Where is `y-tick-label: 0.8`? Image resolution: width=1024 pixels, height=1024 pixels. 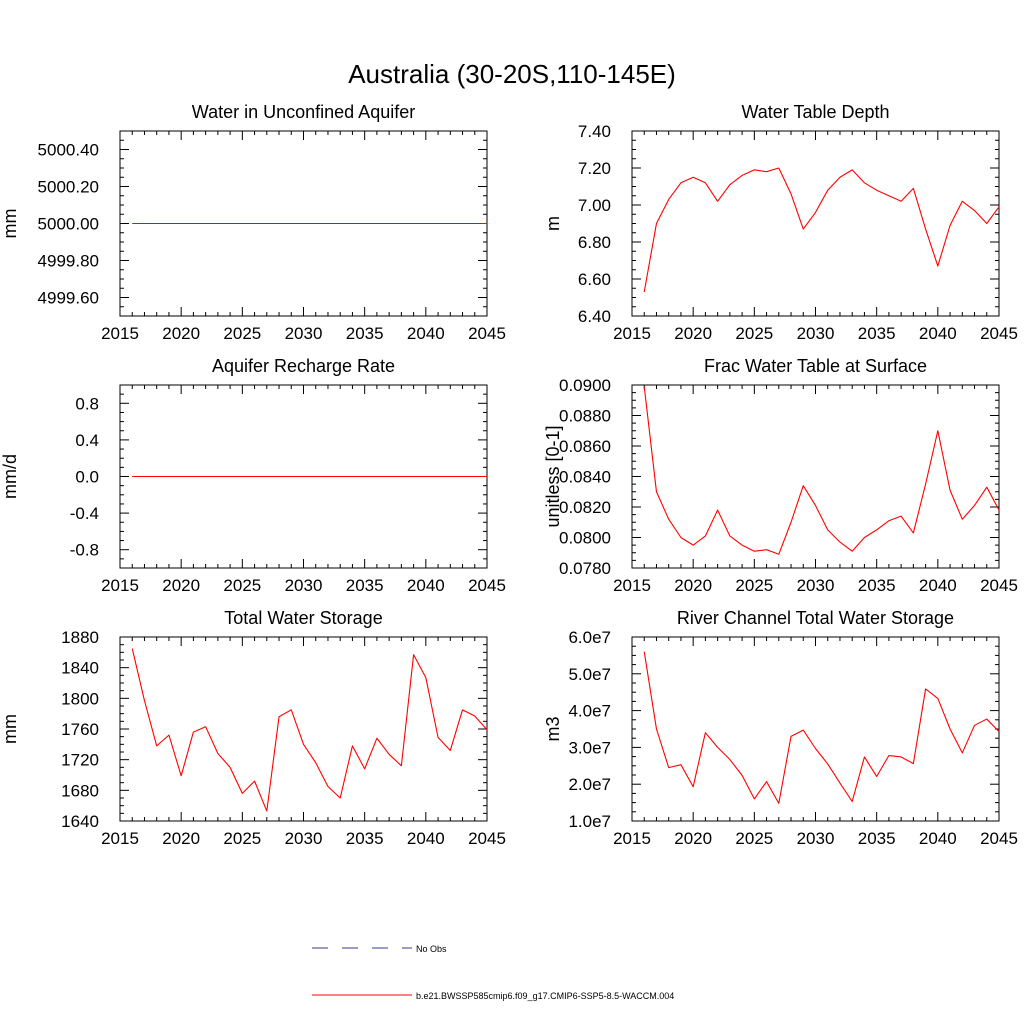 y-tick-label: 0.8 is located at coordinates (87, 403).